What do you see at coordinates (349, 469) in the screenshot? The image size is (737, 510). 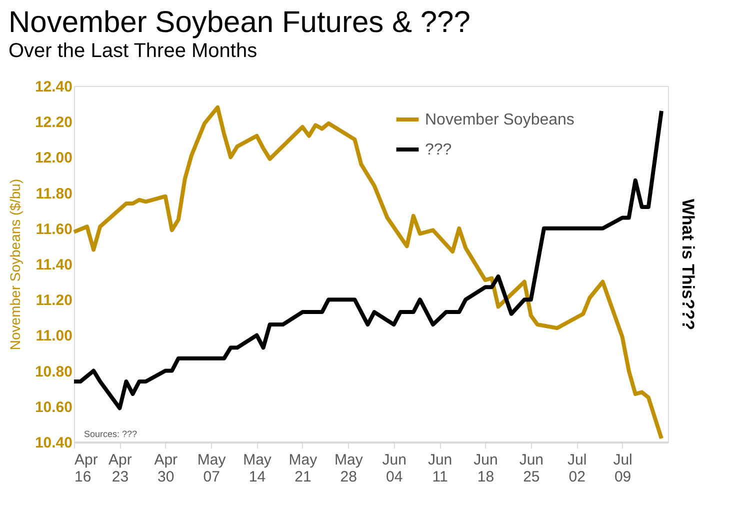 I see `x-tick-label: May 28` at bounding box center [349, 469].